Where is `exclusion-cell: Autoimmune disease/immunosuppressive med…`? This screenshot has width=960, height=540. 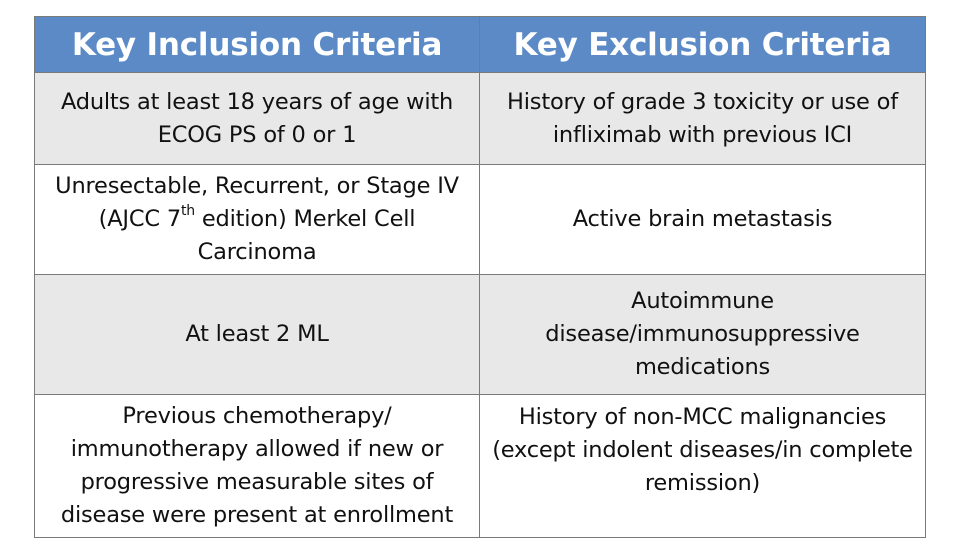
exclusion-cell: Autoimmune disease/immunosuppressive med… is located at coordinates (702, 334).